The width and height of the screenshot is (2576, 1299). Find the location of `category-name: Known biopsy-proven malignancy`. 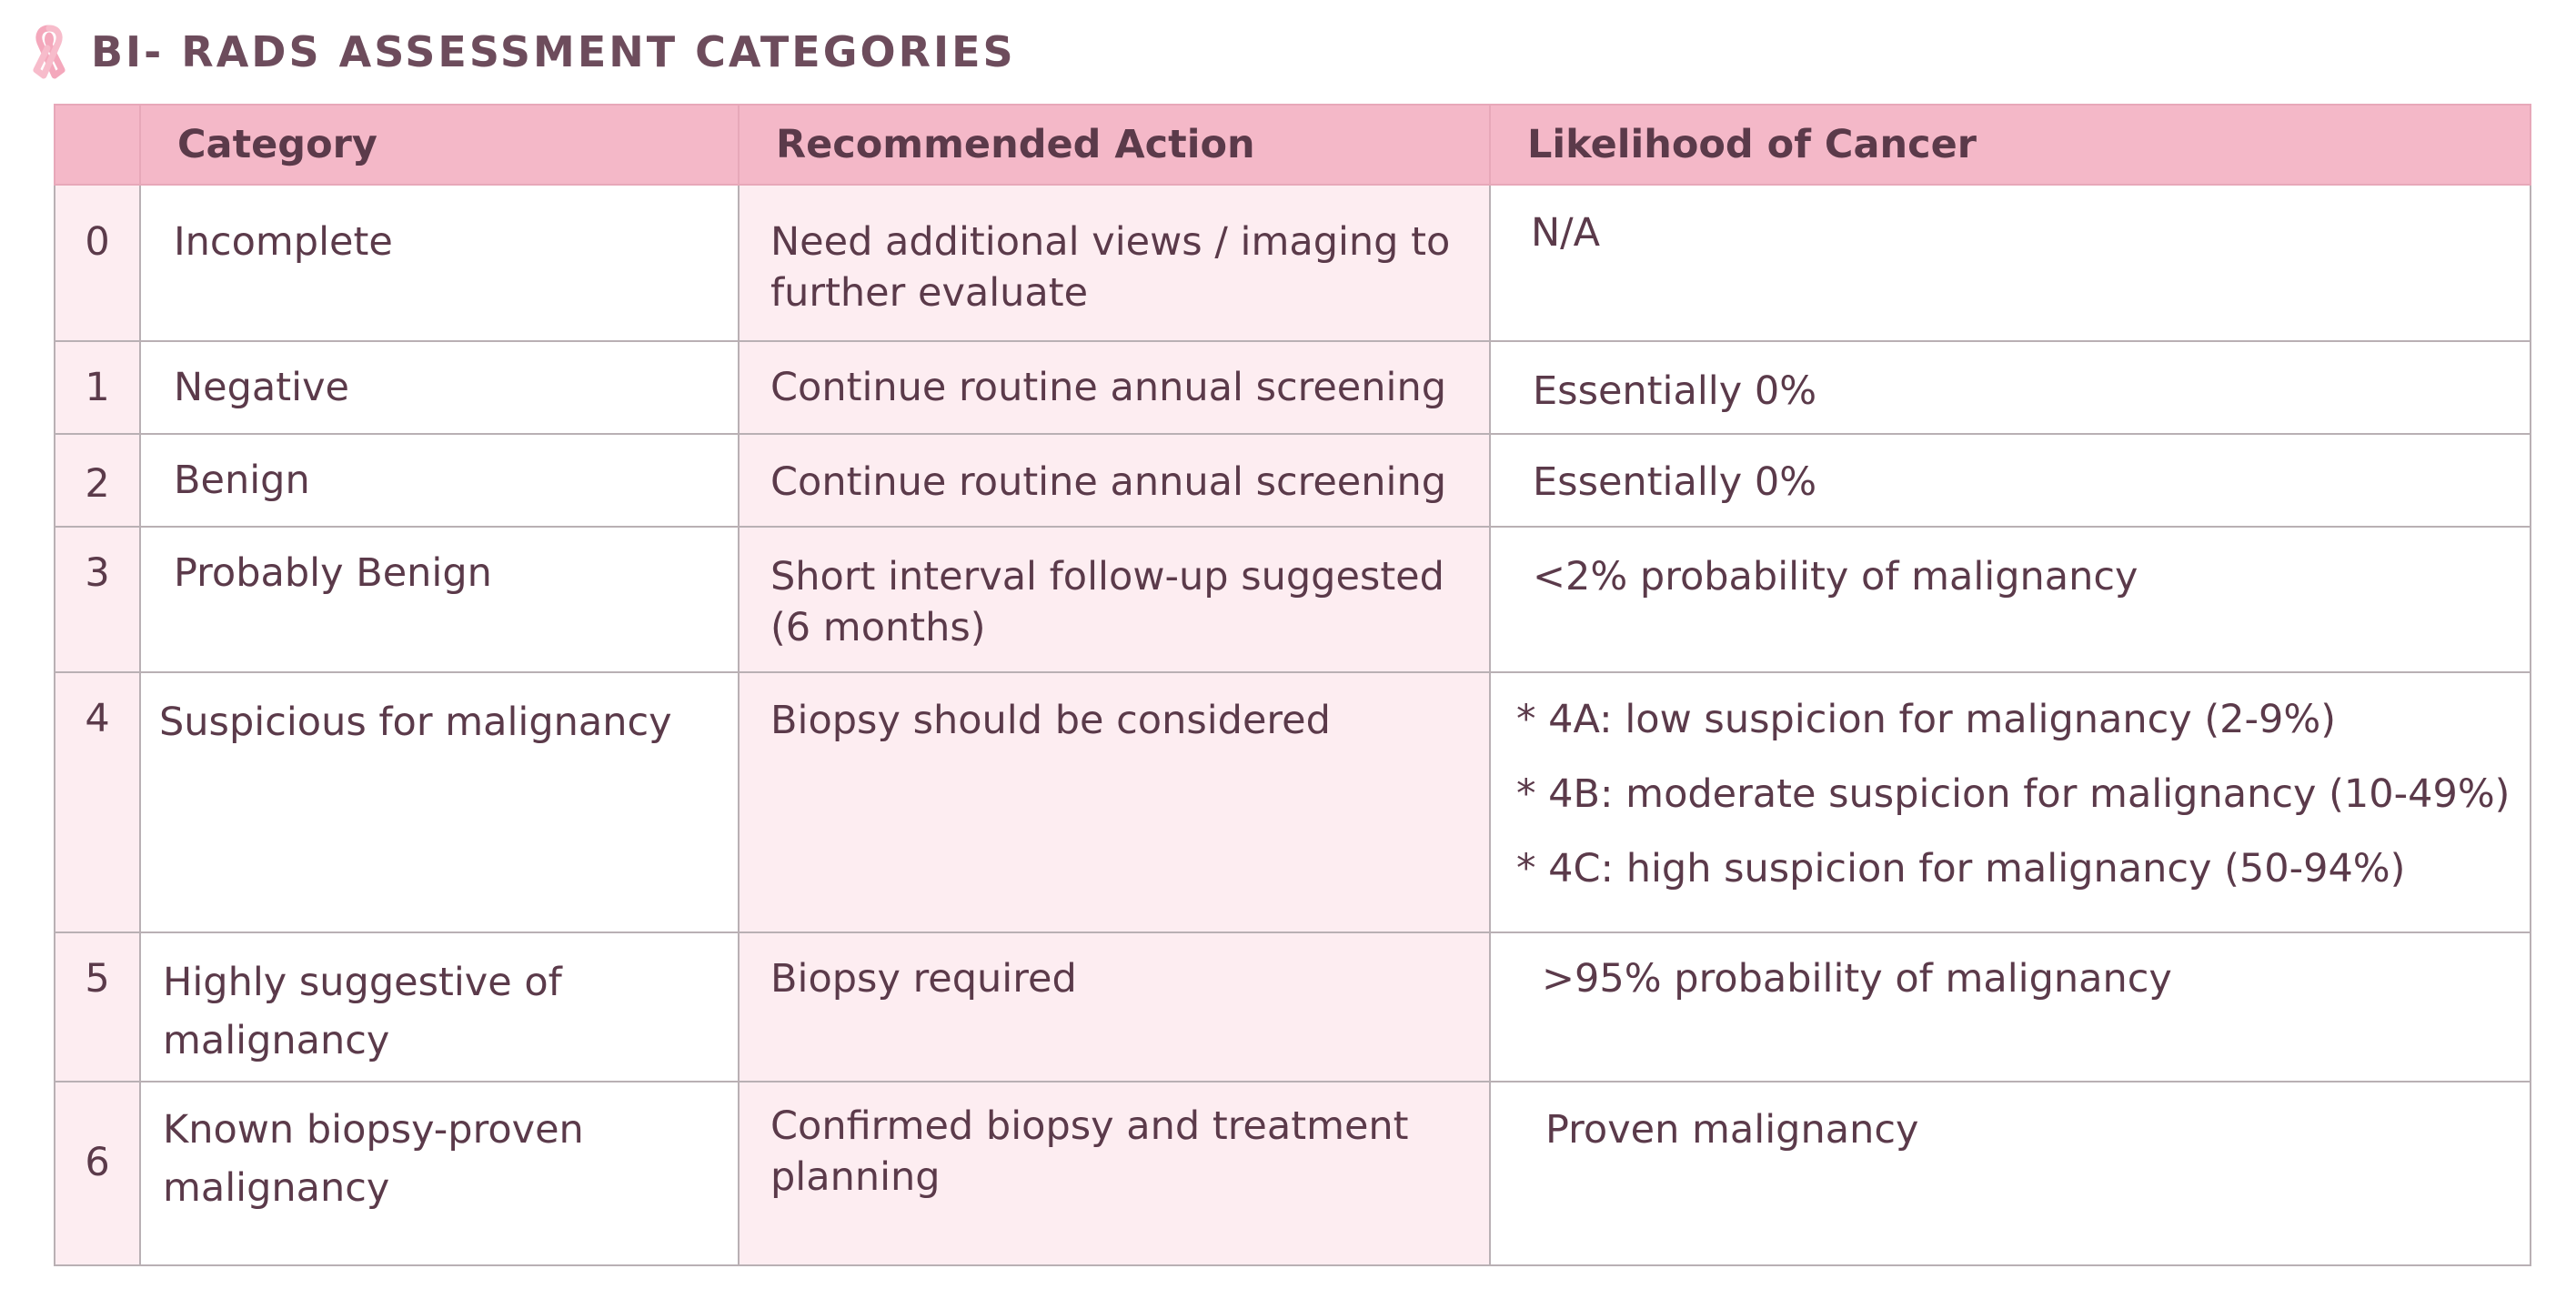

category-name: Known biopsy-proven malignancy is located at coordinates (439, 1173).